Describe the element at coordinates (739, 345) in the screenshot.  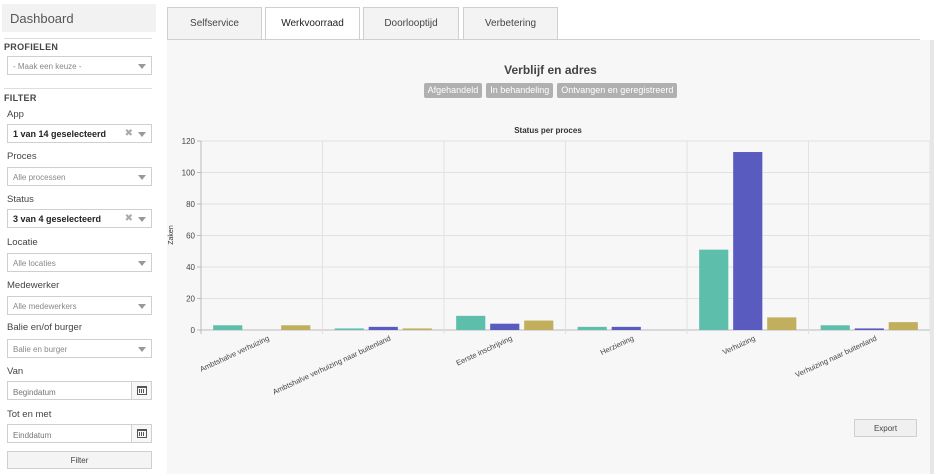
I see `x-tick-label: Verhuizing` at that location.